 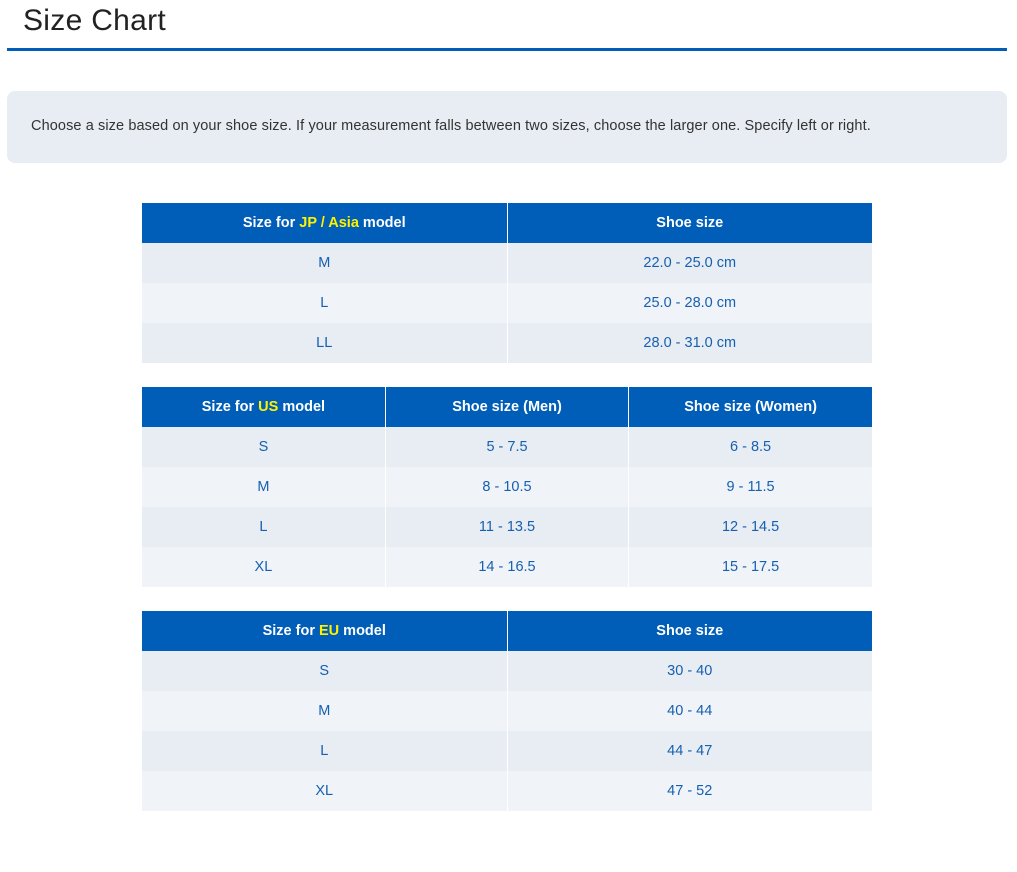 What do you see at coordinates (95, 20) in the screenshot?
I see `page-title: Size Chart` at bounding box center [95, 20].